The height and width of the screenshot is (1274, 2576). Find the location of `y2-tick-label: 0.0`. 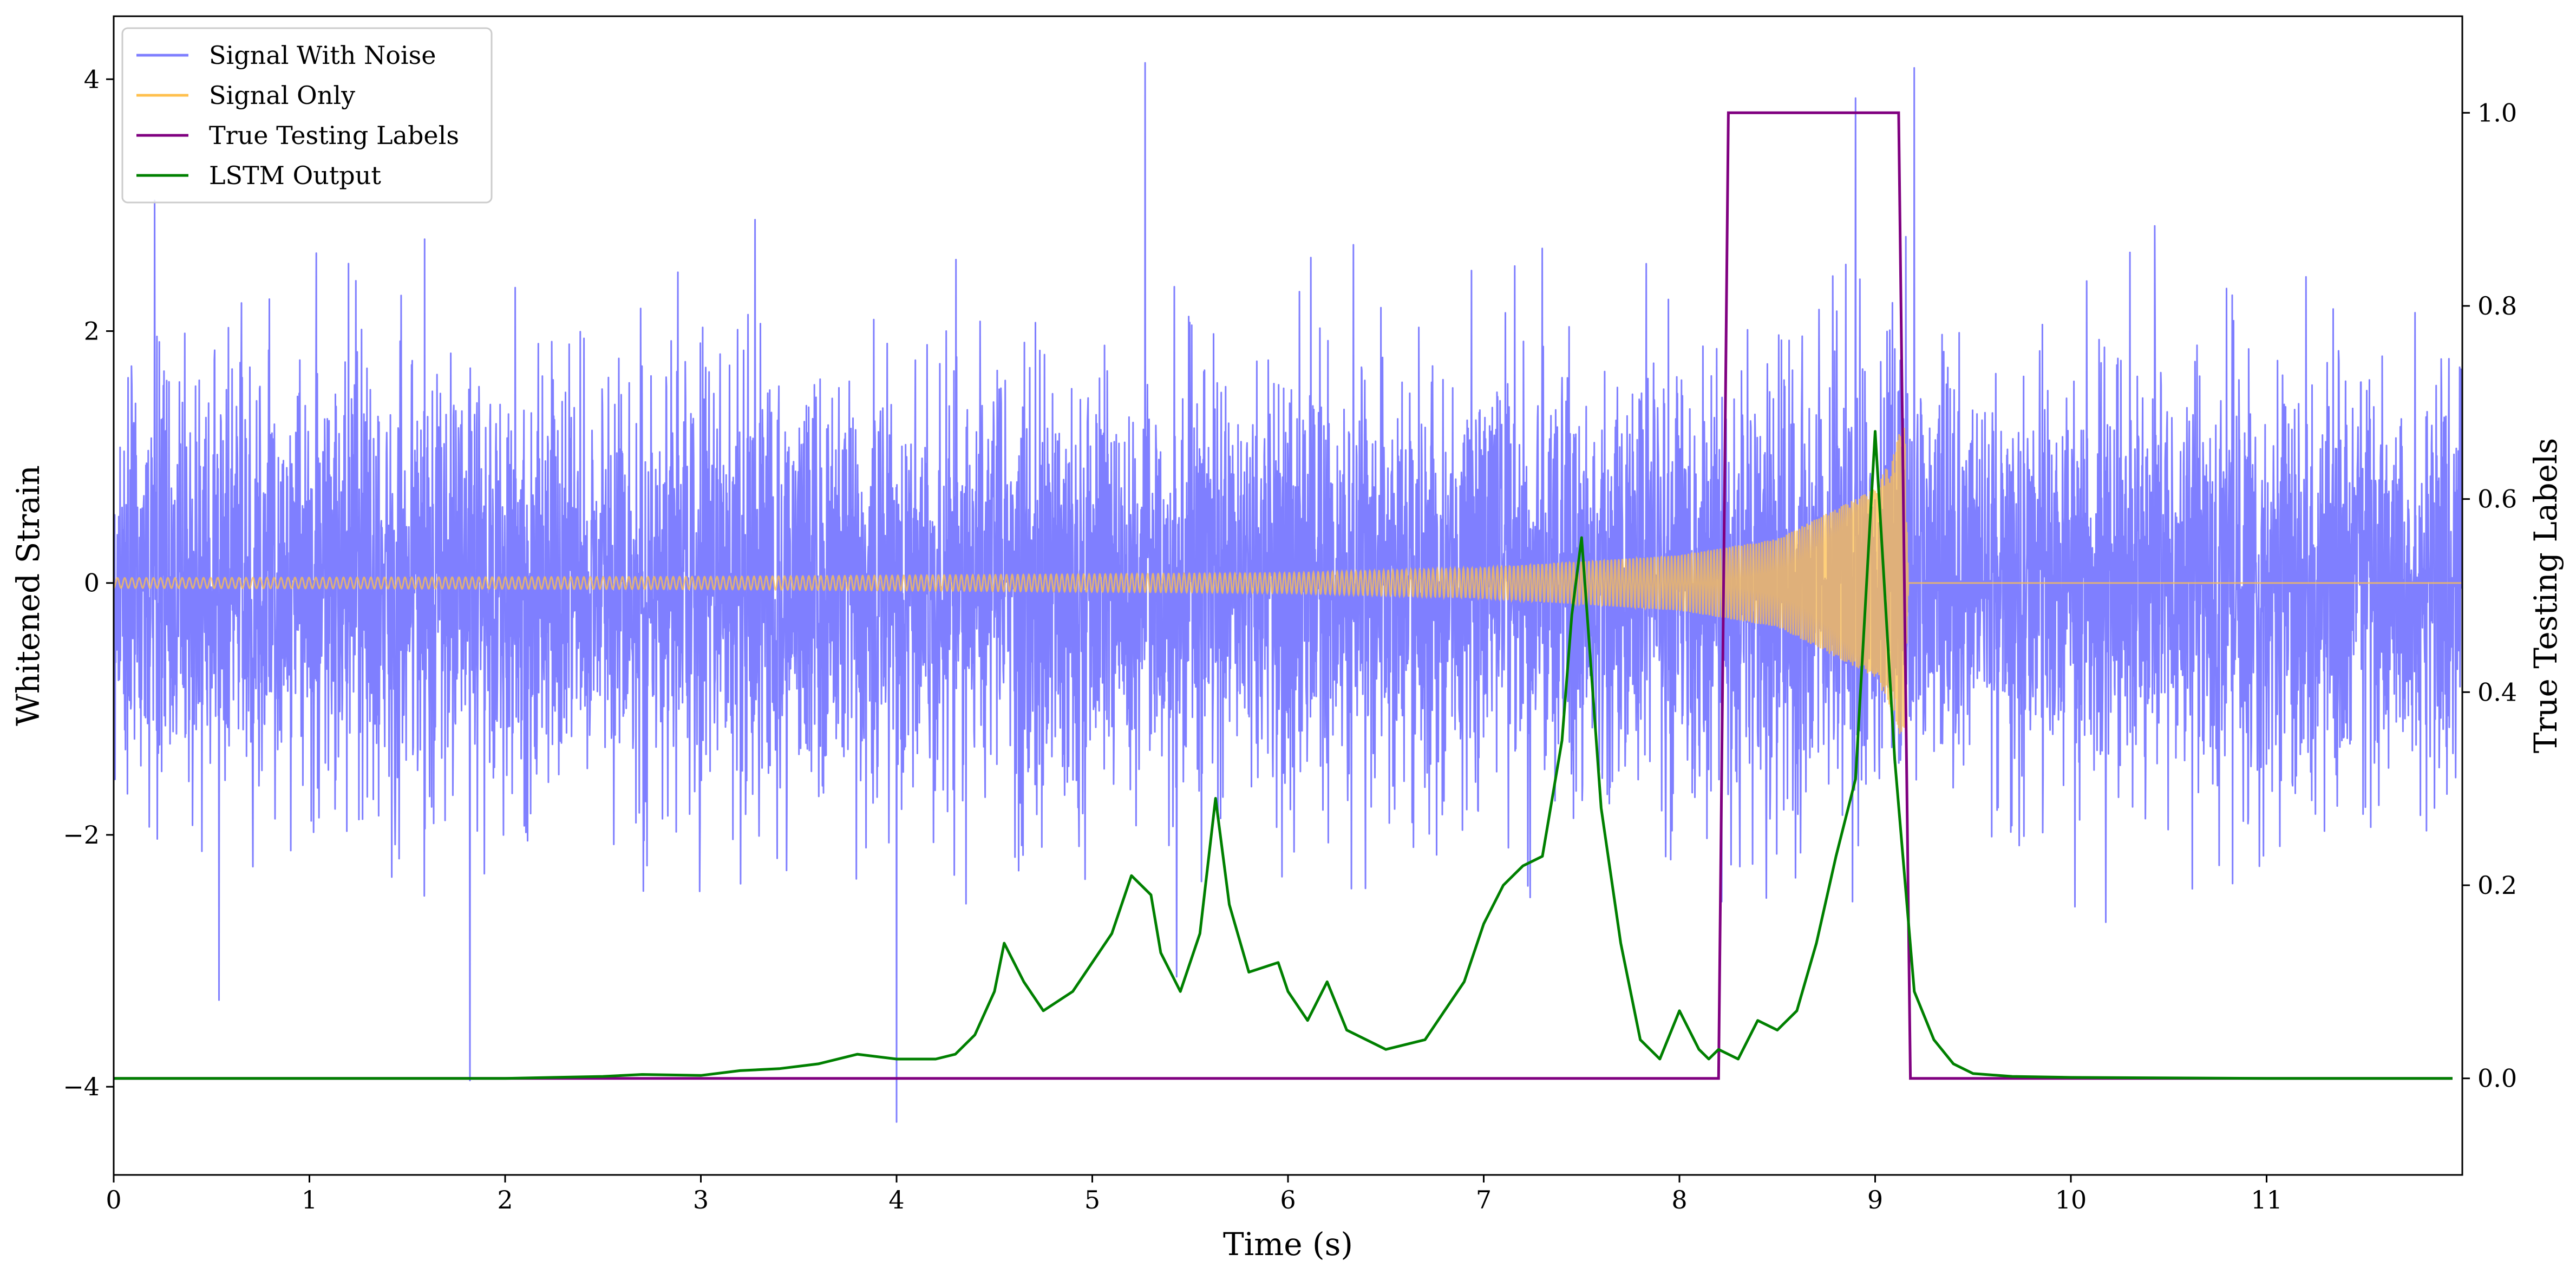

y2-tick-label: 0.0 is located at coordinates (2497, 1078).